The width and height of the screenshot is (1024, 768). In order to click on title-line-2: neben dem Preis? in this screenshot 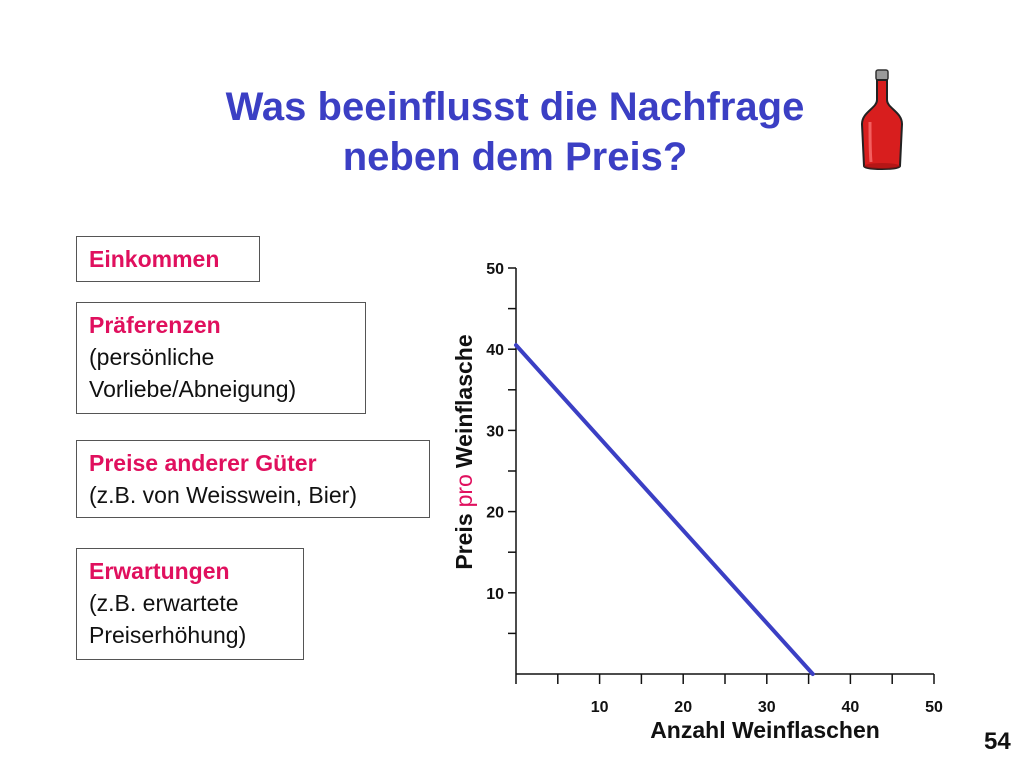, I will do `click(515, 157)`.